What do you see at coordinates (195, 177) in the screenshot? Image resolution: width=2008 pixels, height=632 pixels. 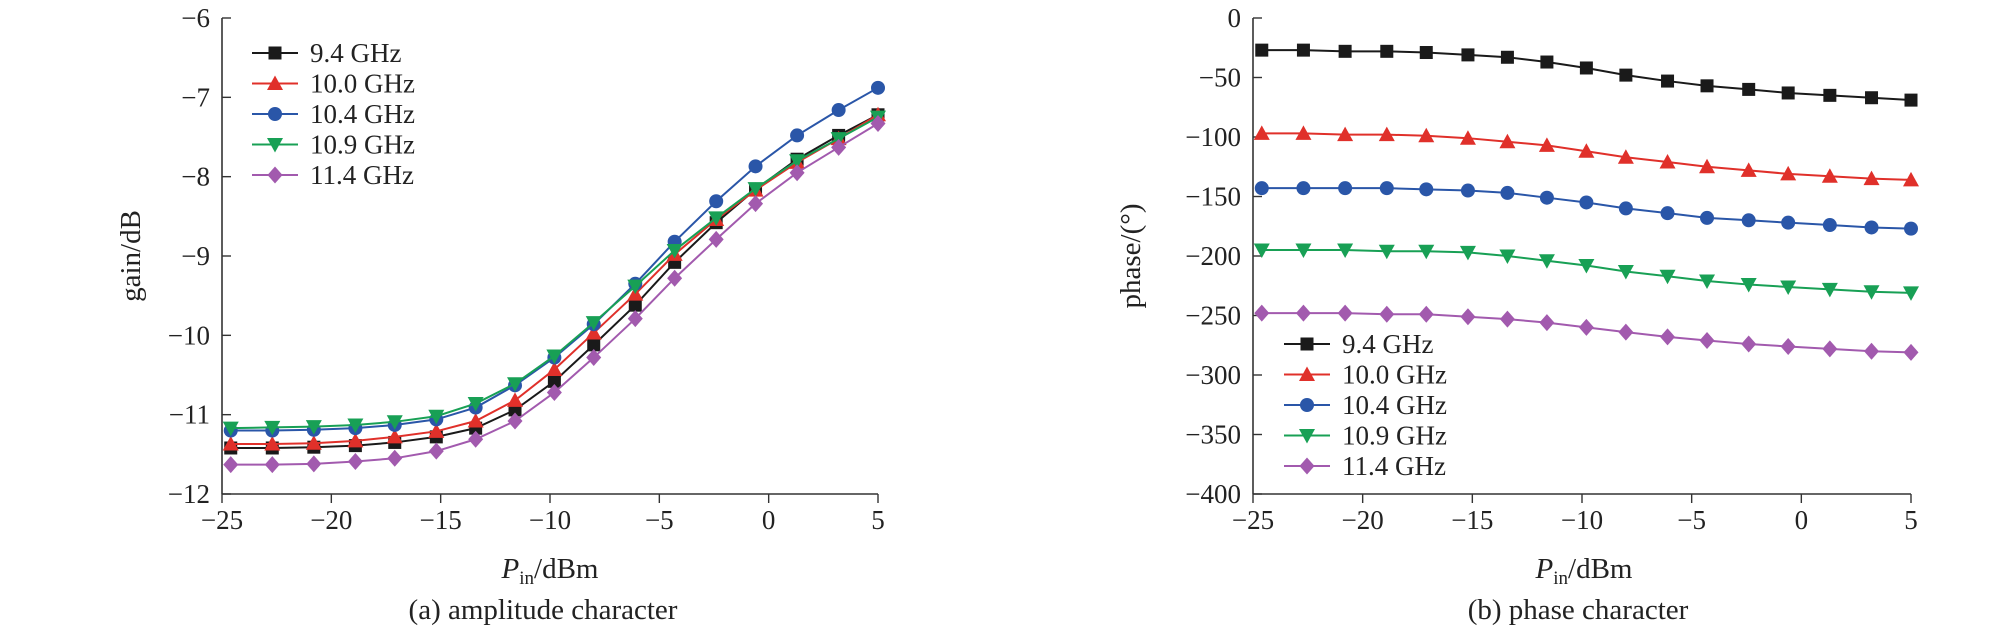 I see `y-tick-label: −8` at bounding box center [195, 177].